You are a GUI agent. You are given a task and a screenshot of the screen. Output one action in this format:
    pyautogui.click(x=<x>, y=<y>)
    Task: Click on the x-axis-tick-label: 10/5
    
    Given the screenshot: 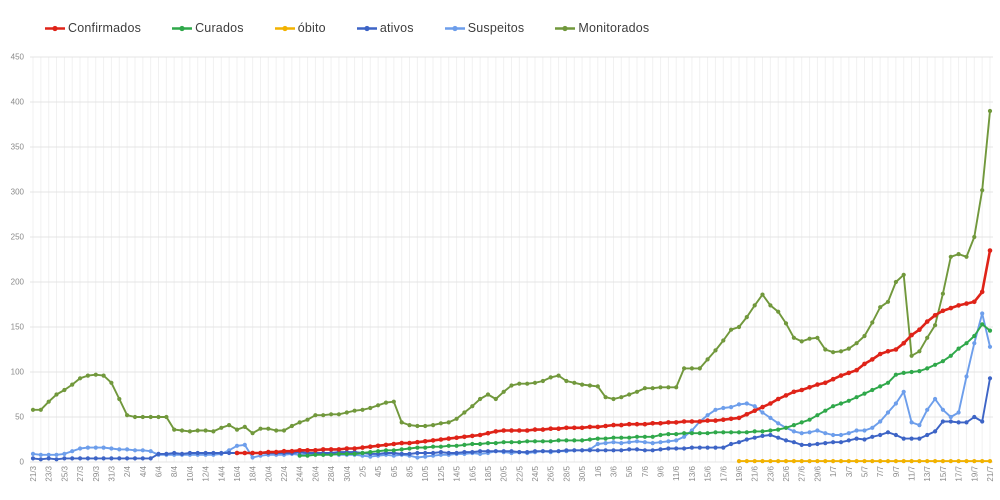 What is the action you would take?
    pyautogui.click(x=425, y=473)
    